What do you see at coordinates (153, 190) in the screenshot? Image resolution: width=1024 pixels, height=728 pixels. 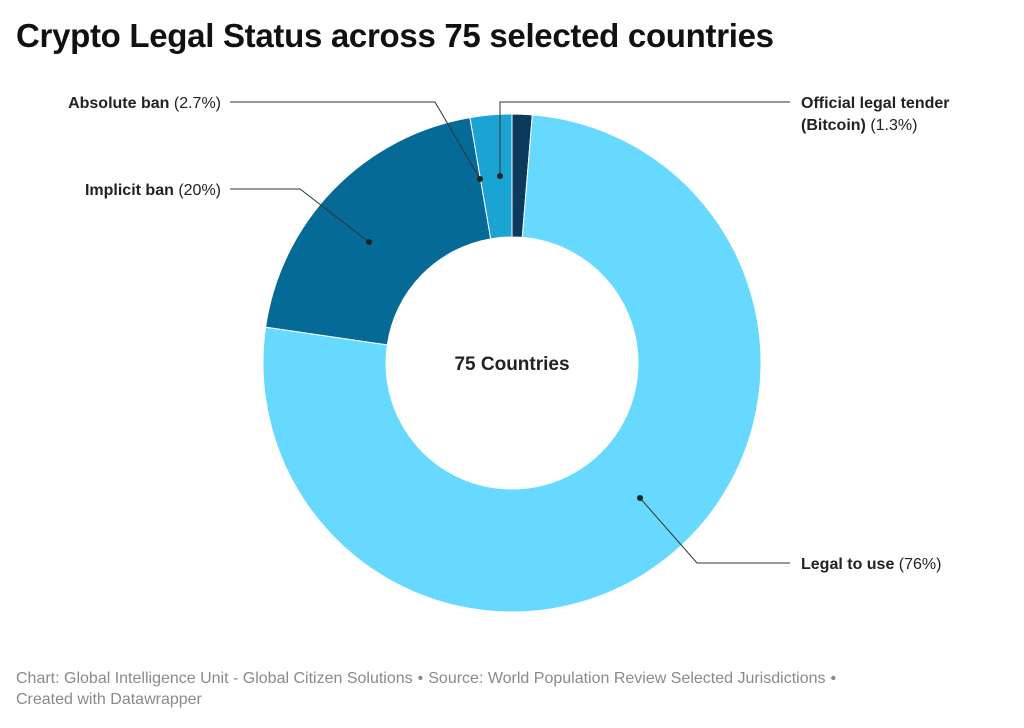 I see `slice-label-implicit-ban: Implicit ban (20%)` at bounding box center [153, 190].